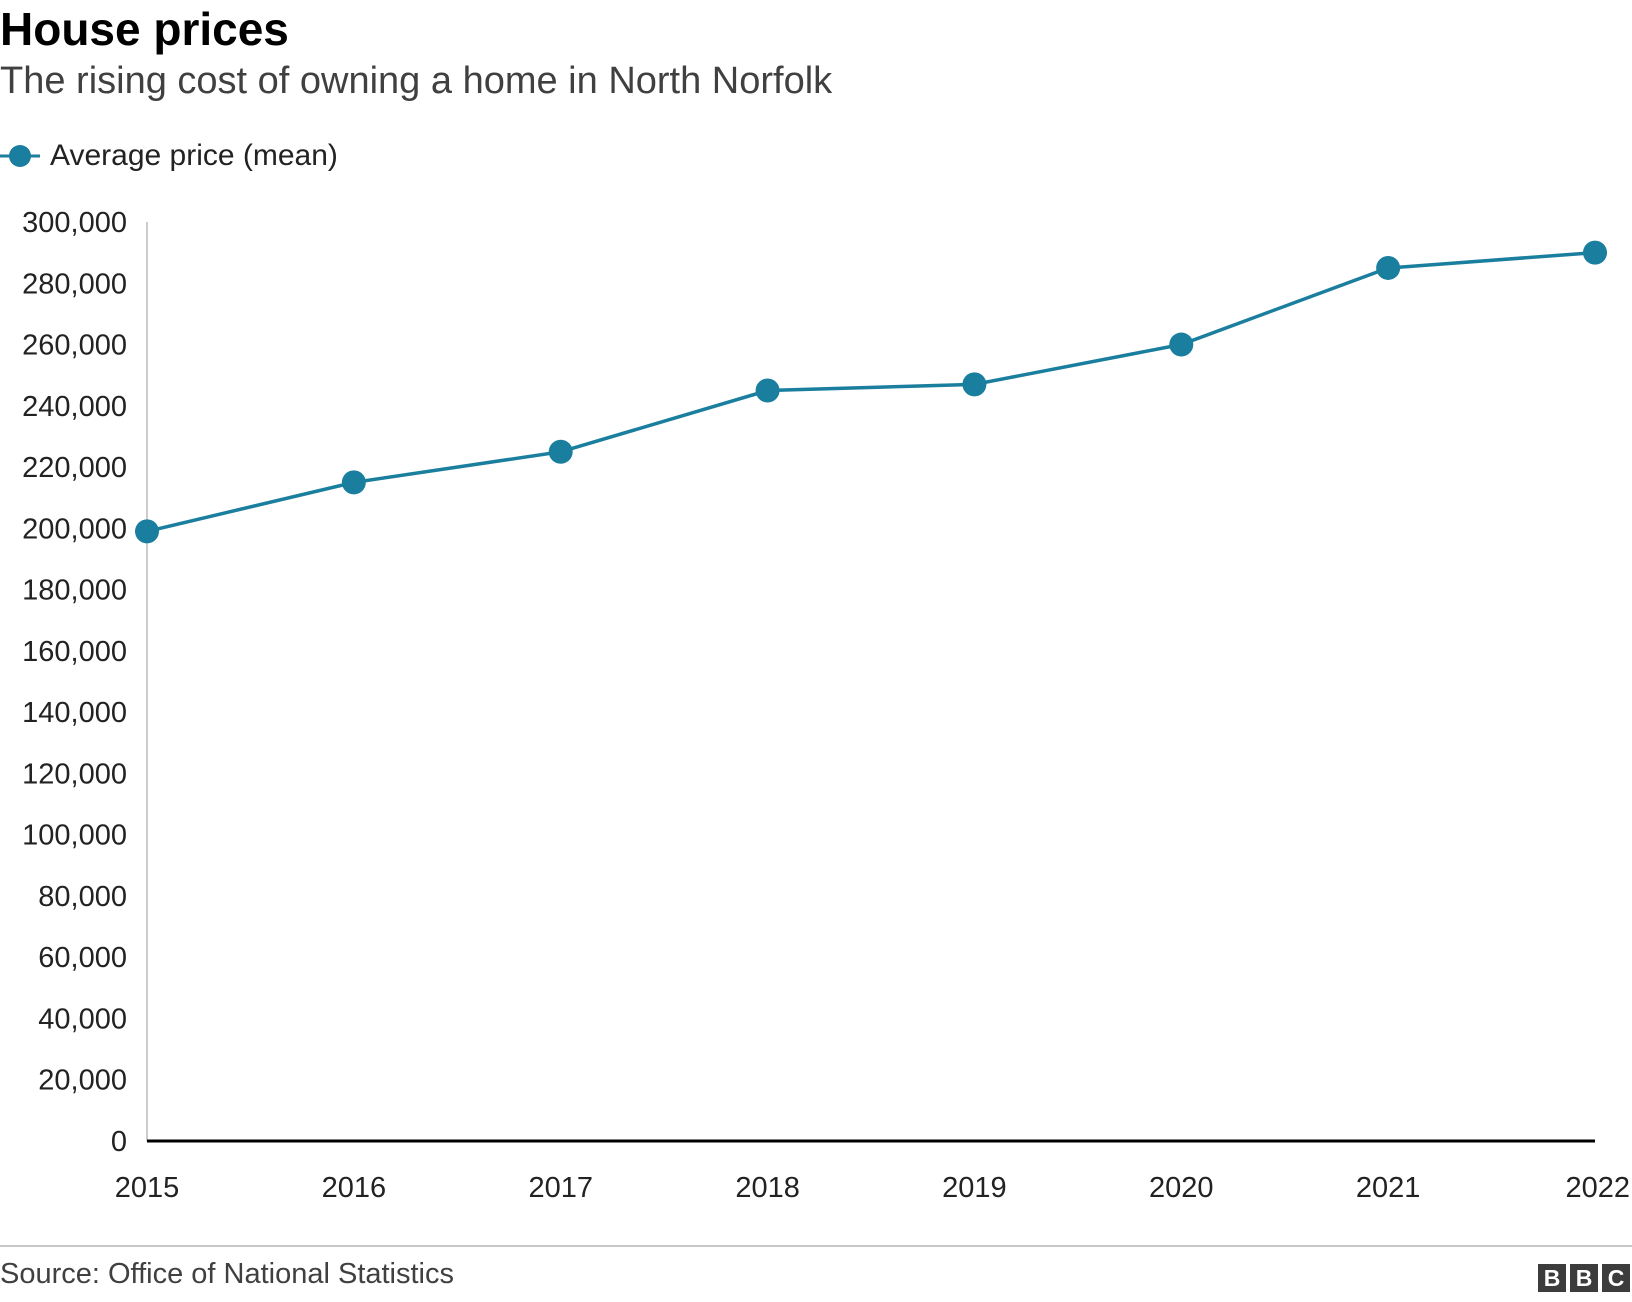 This screenshot has width=1632, height=1302. What do you see at coordinates (74, 591) in the screenshot?
I see `y-tick-label: 180,000` at bounding box center [74, 591].